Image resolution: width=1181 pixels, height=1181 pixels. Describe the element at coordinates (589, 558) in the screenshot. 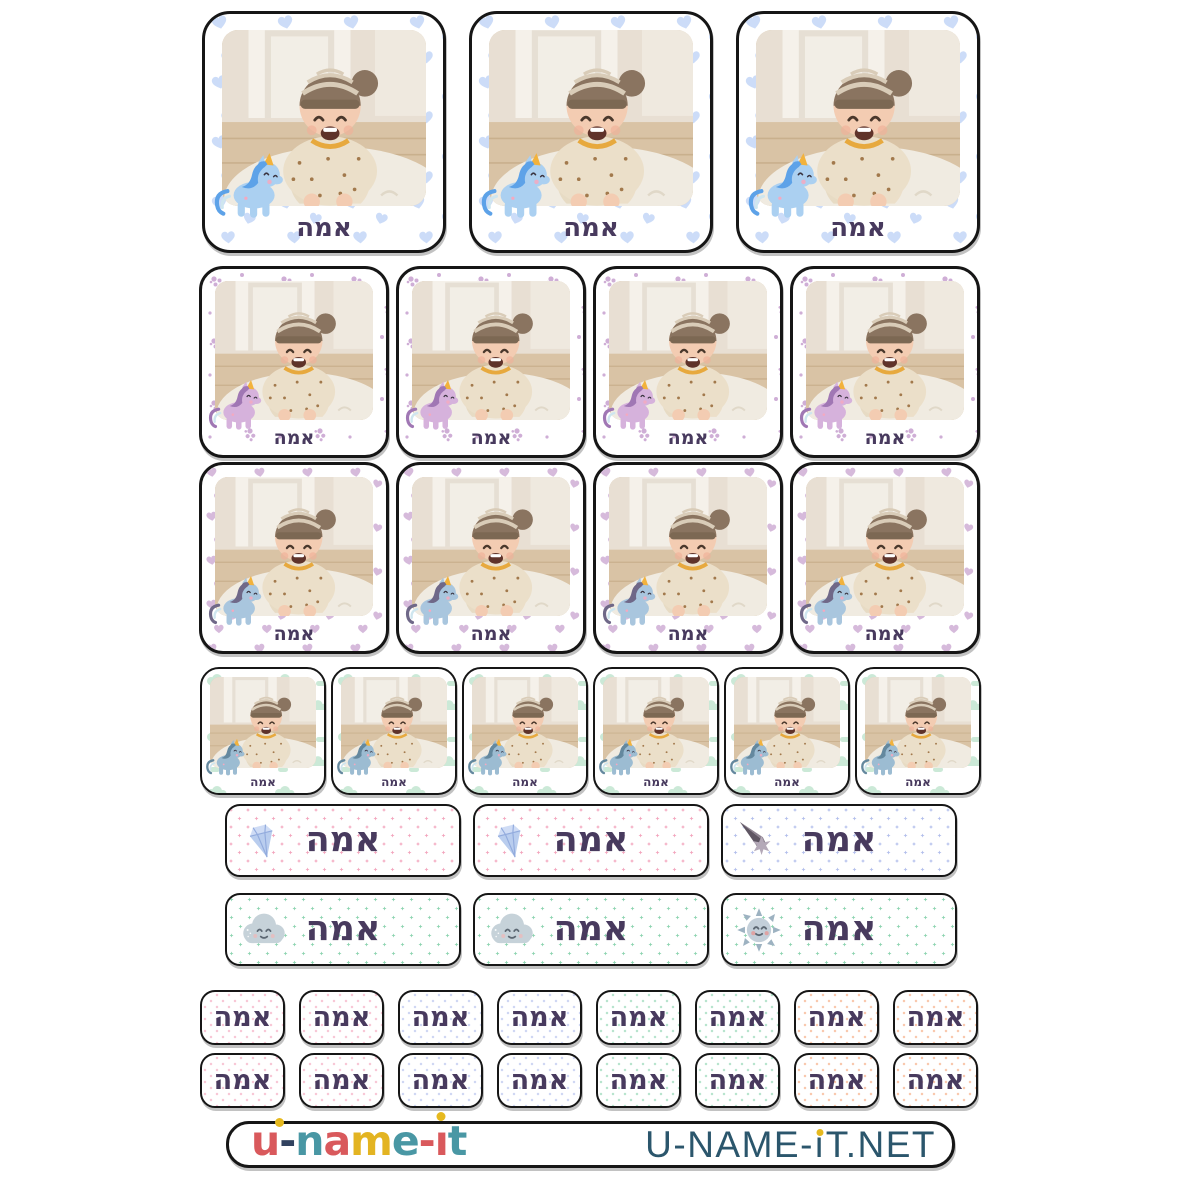

I see `photo-row-medium-hearts: אמה אמה אמה אמה` at that location.